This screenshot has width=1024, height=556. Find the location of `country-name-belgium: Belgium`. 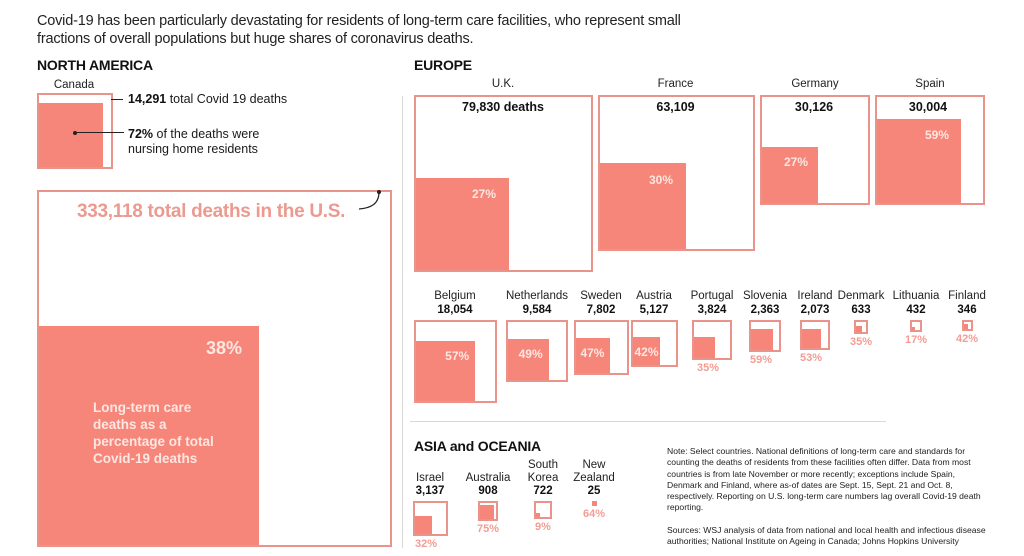

country-name-belgium: Belgium is located at coordinates (455, 296).